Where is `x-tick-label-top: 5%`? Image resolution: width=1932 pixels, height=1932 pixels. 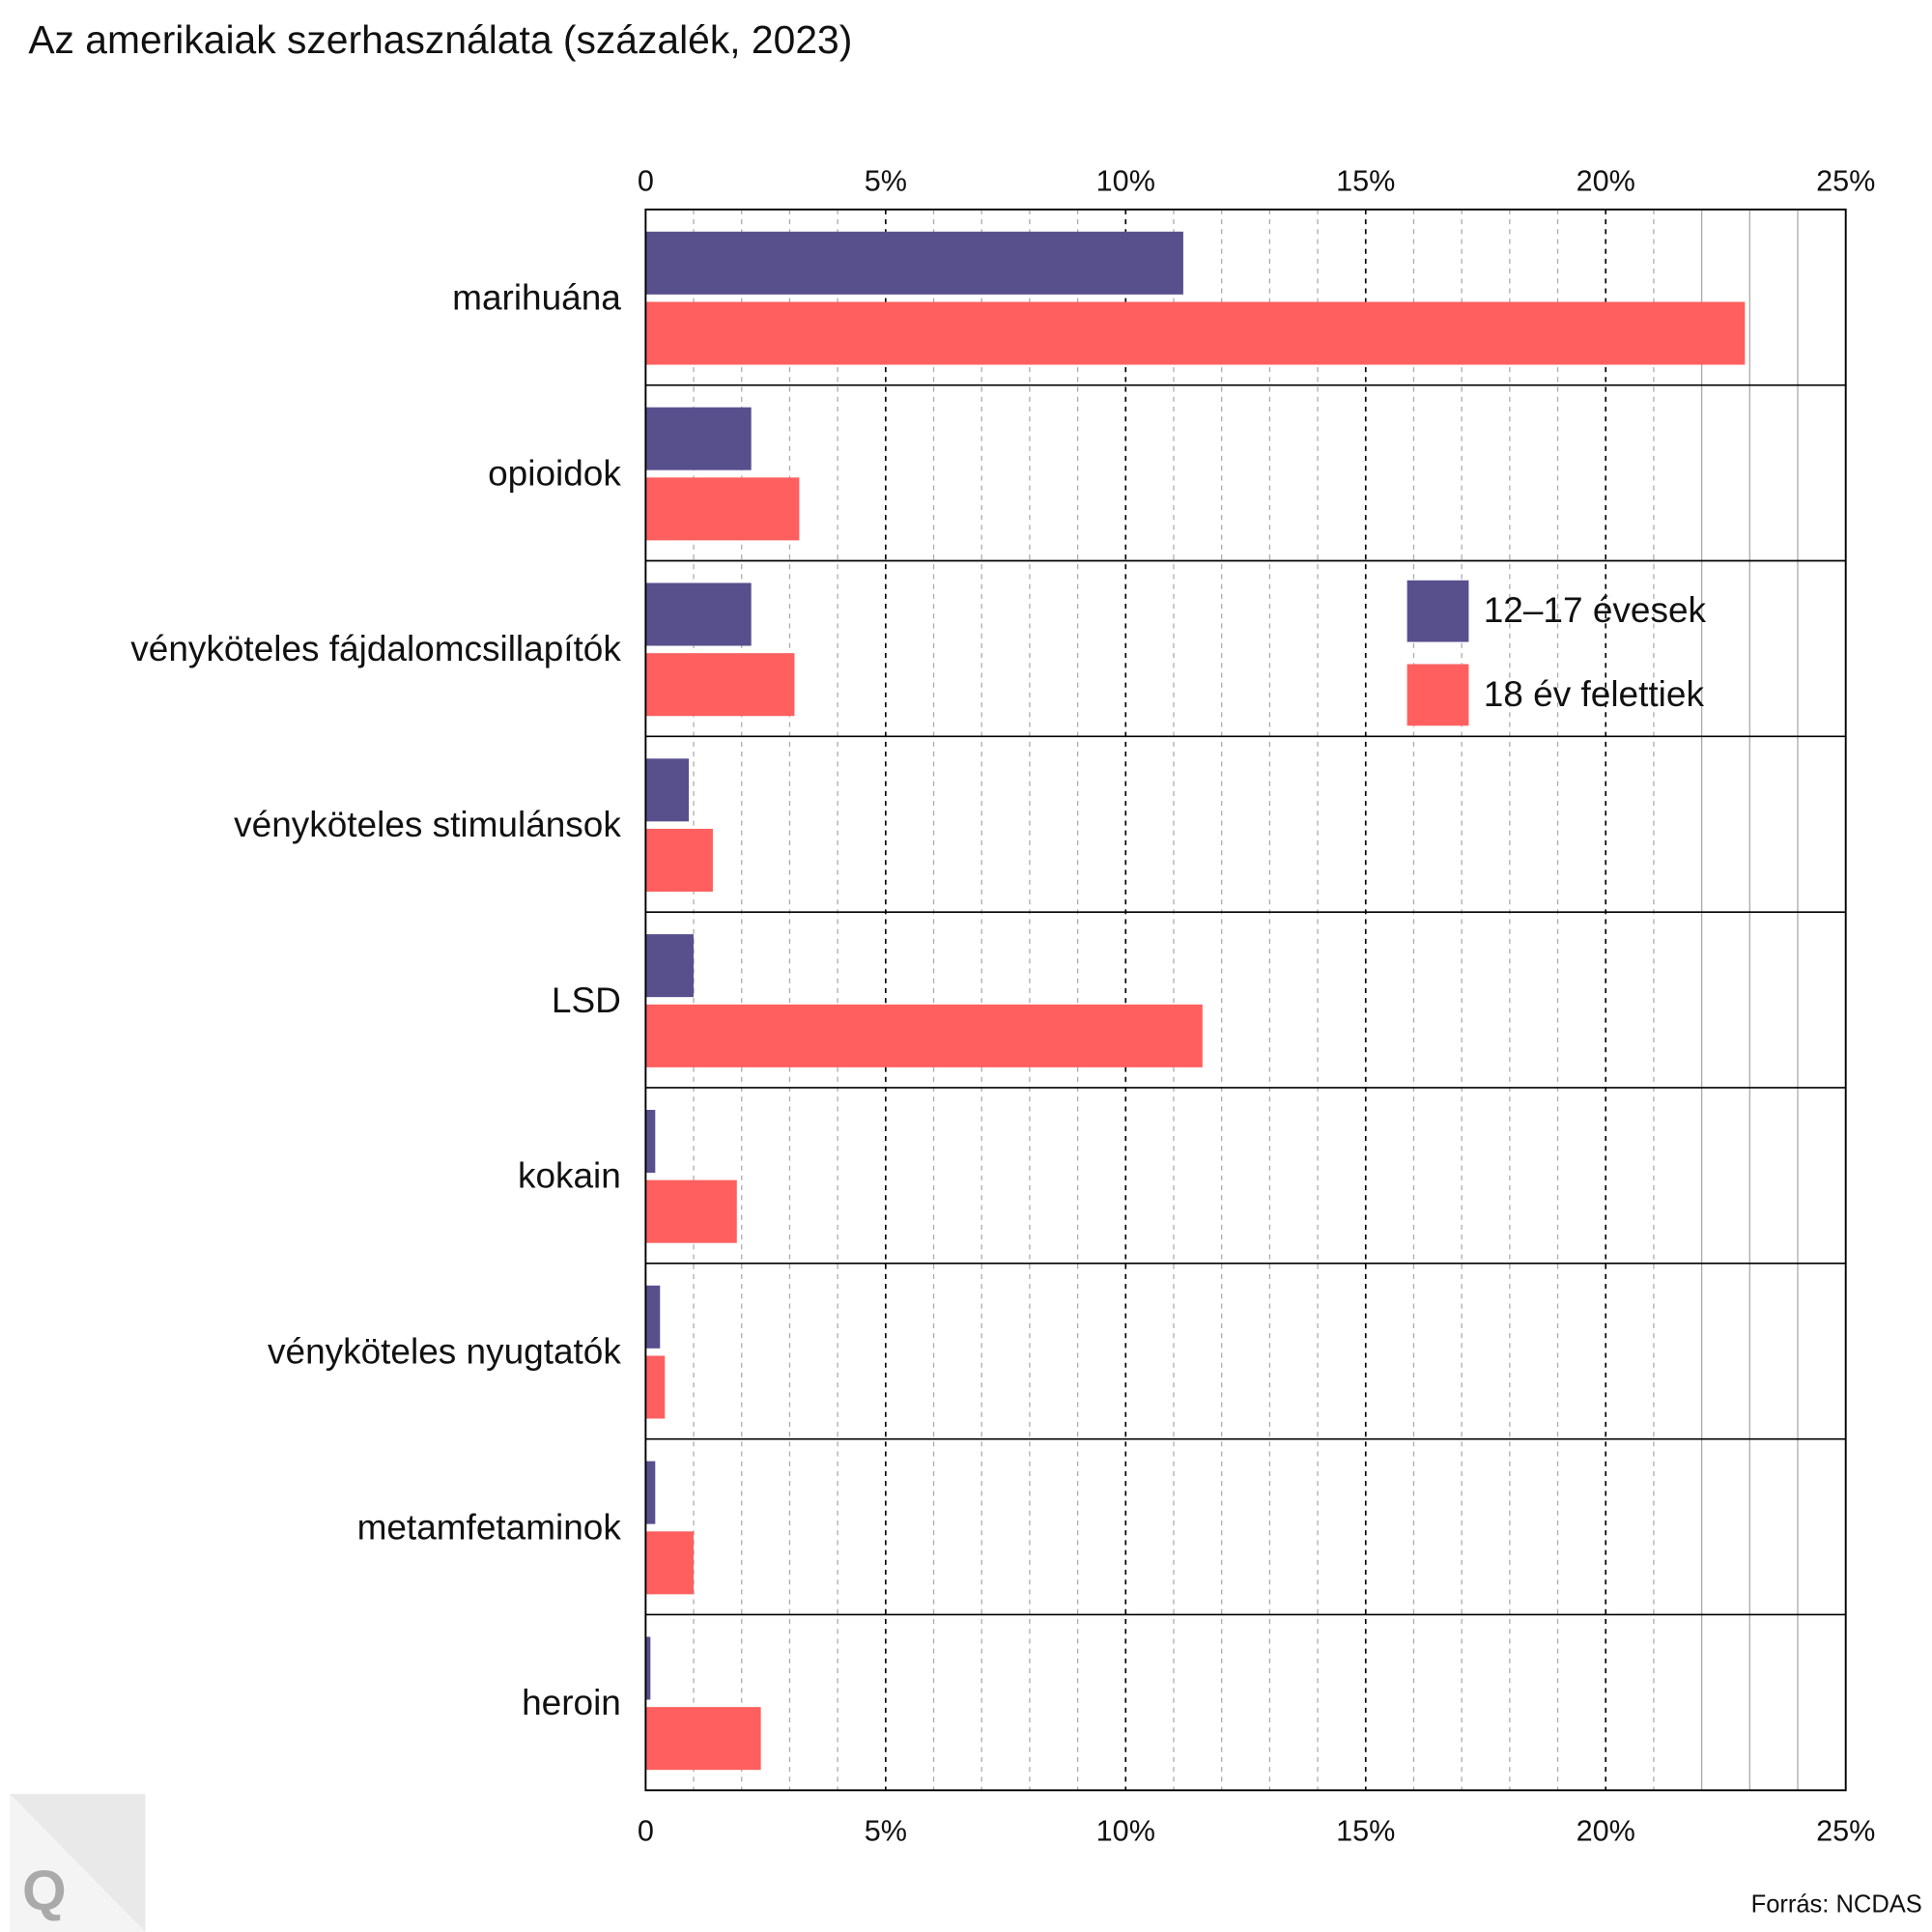 x-tick-label-top: 5% is located at coordinates (886, 181).